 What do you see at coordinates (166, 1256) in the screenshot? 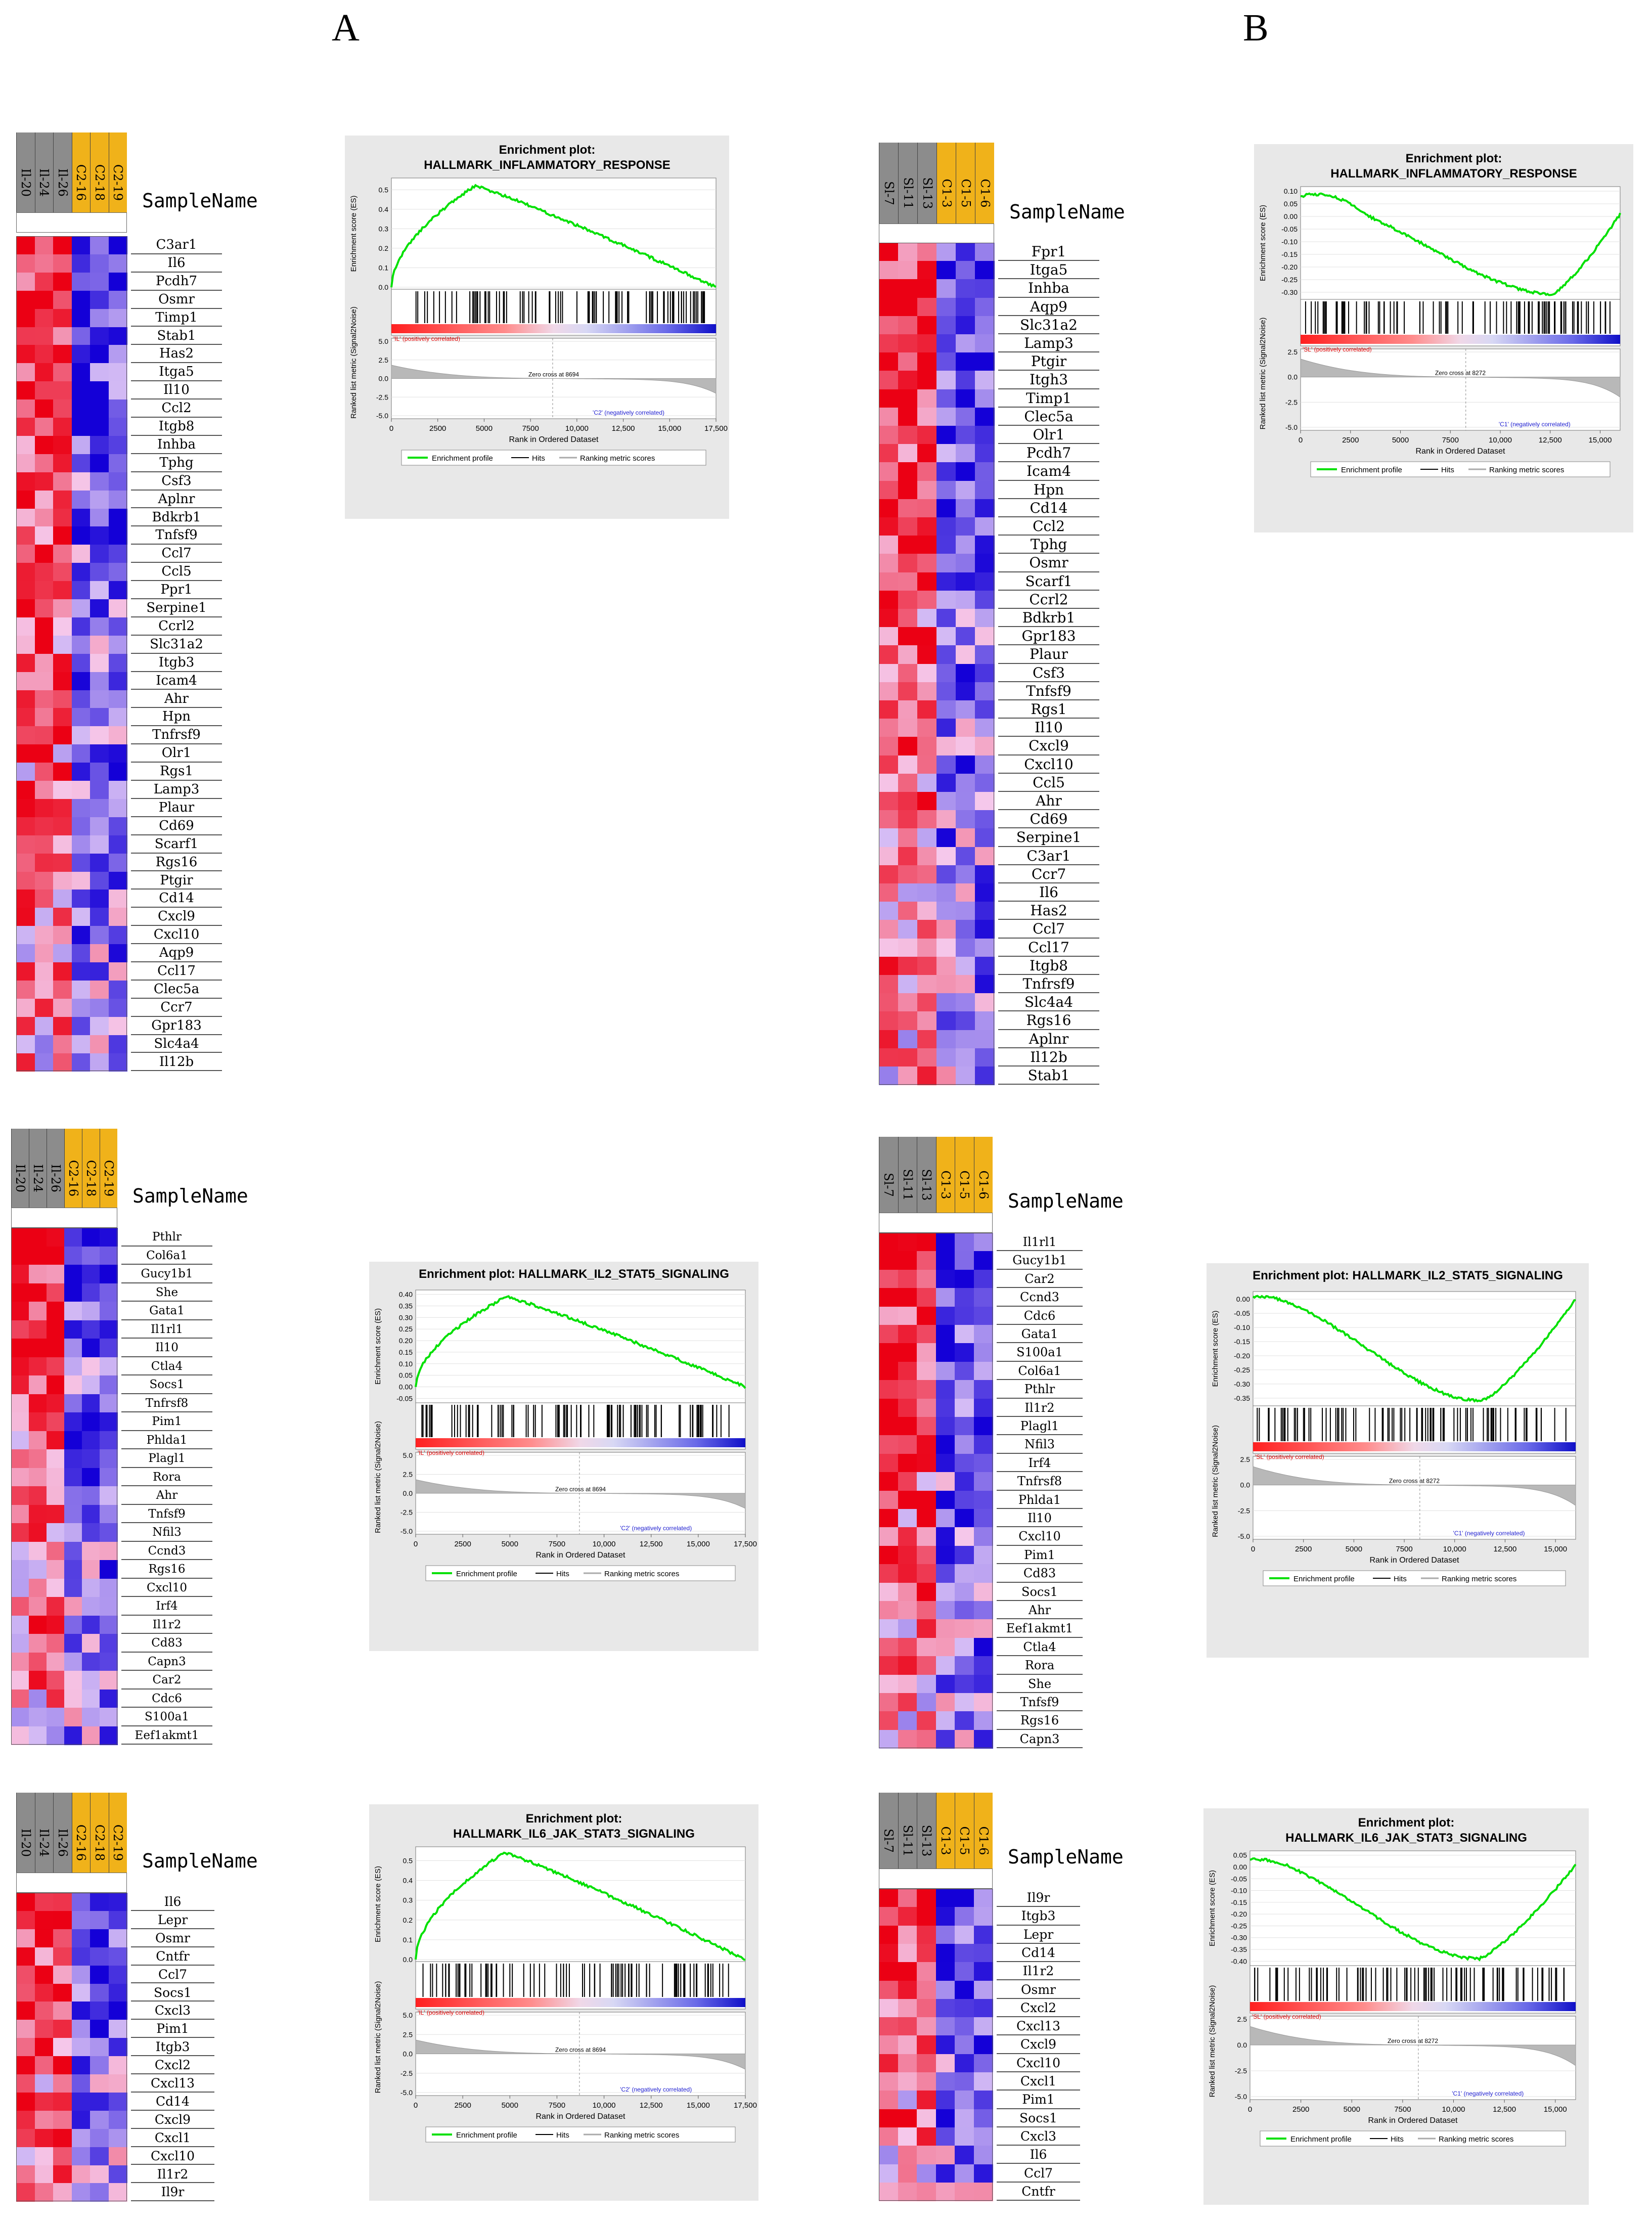
I see `gene-label: Col6a1` at bounding box center [166, 1256].